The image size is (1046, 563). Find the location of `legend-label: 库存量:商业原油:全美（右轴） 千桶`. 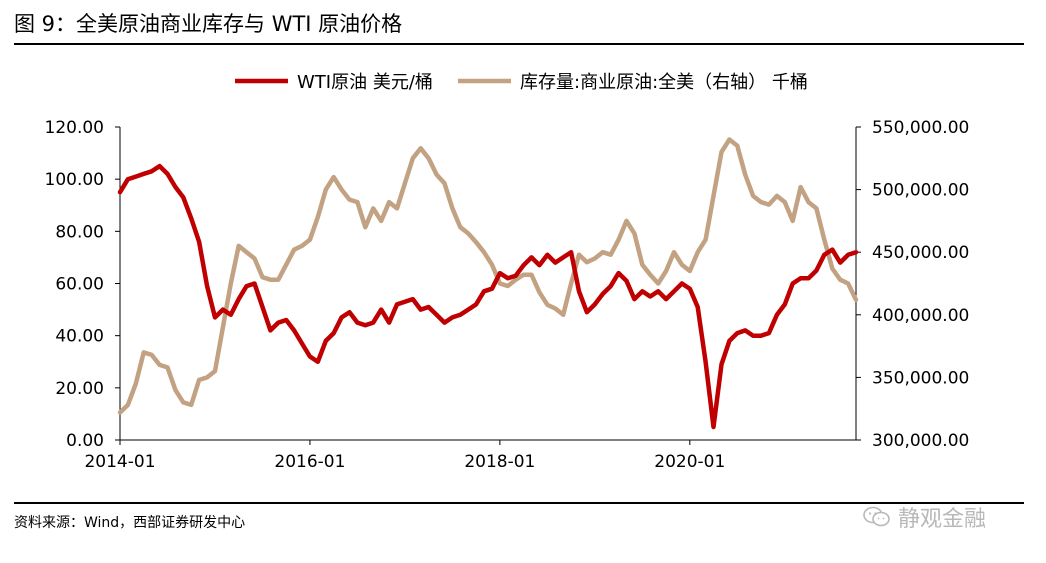

legend-label: 库存量:商业原油:全美（右轴） 千桶 is located at coordinates (664, 82).